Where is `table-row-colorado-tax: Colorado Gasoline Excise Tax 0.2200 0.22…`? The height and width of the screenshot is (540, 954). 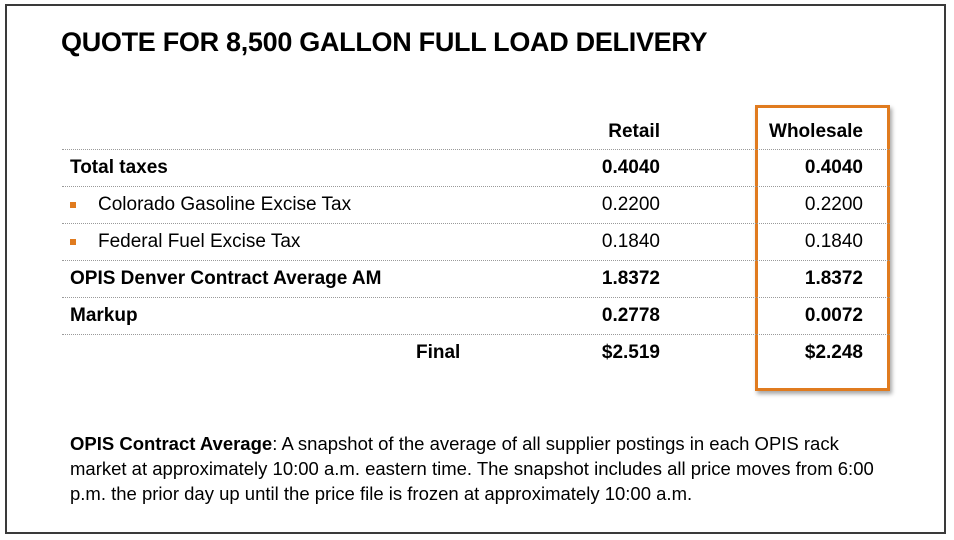
table-row-colorado-tax: Colorado Gasoline Excise Tax 0.2200 0.22… is located at coordinates (476, 205).